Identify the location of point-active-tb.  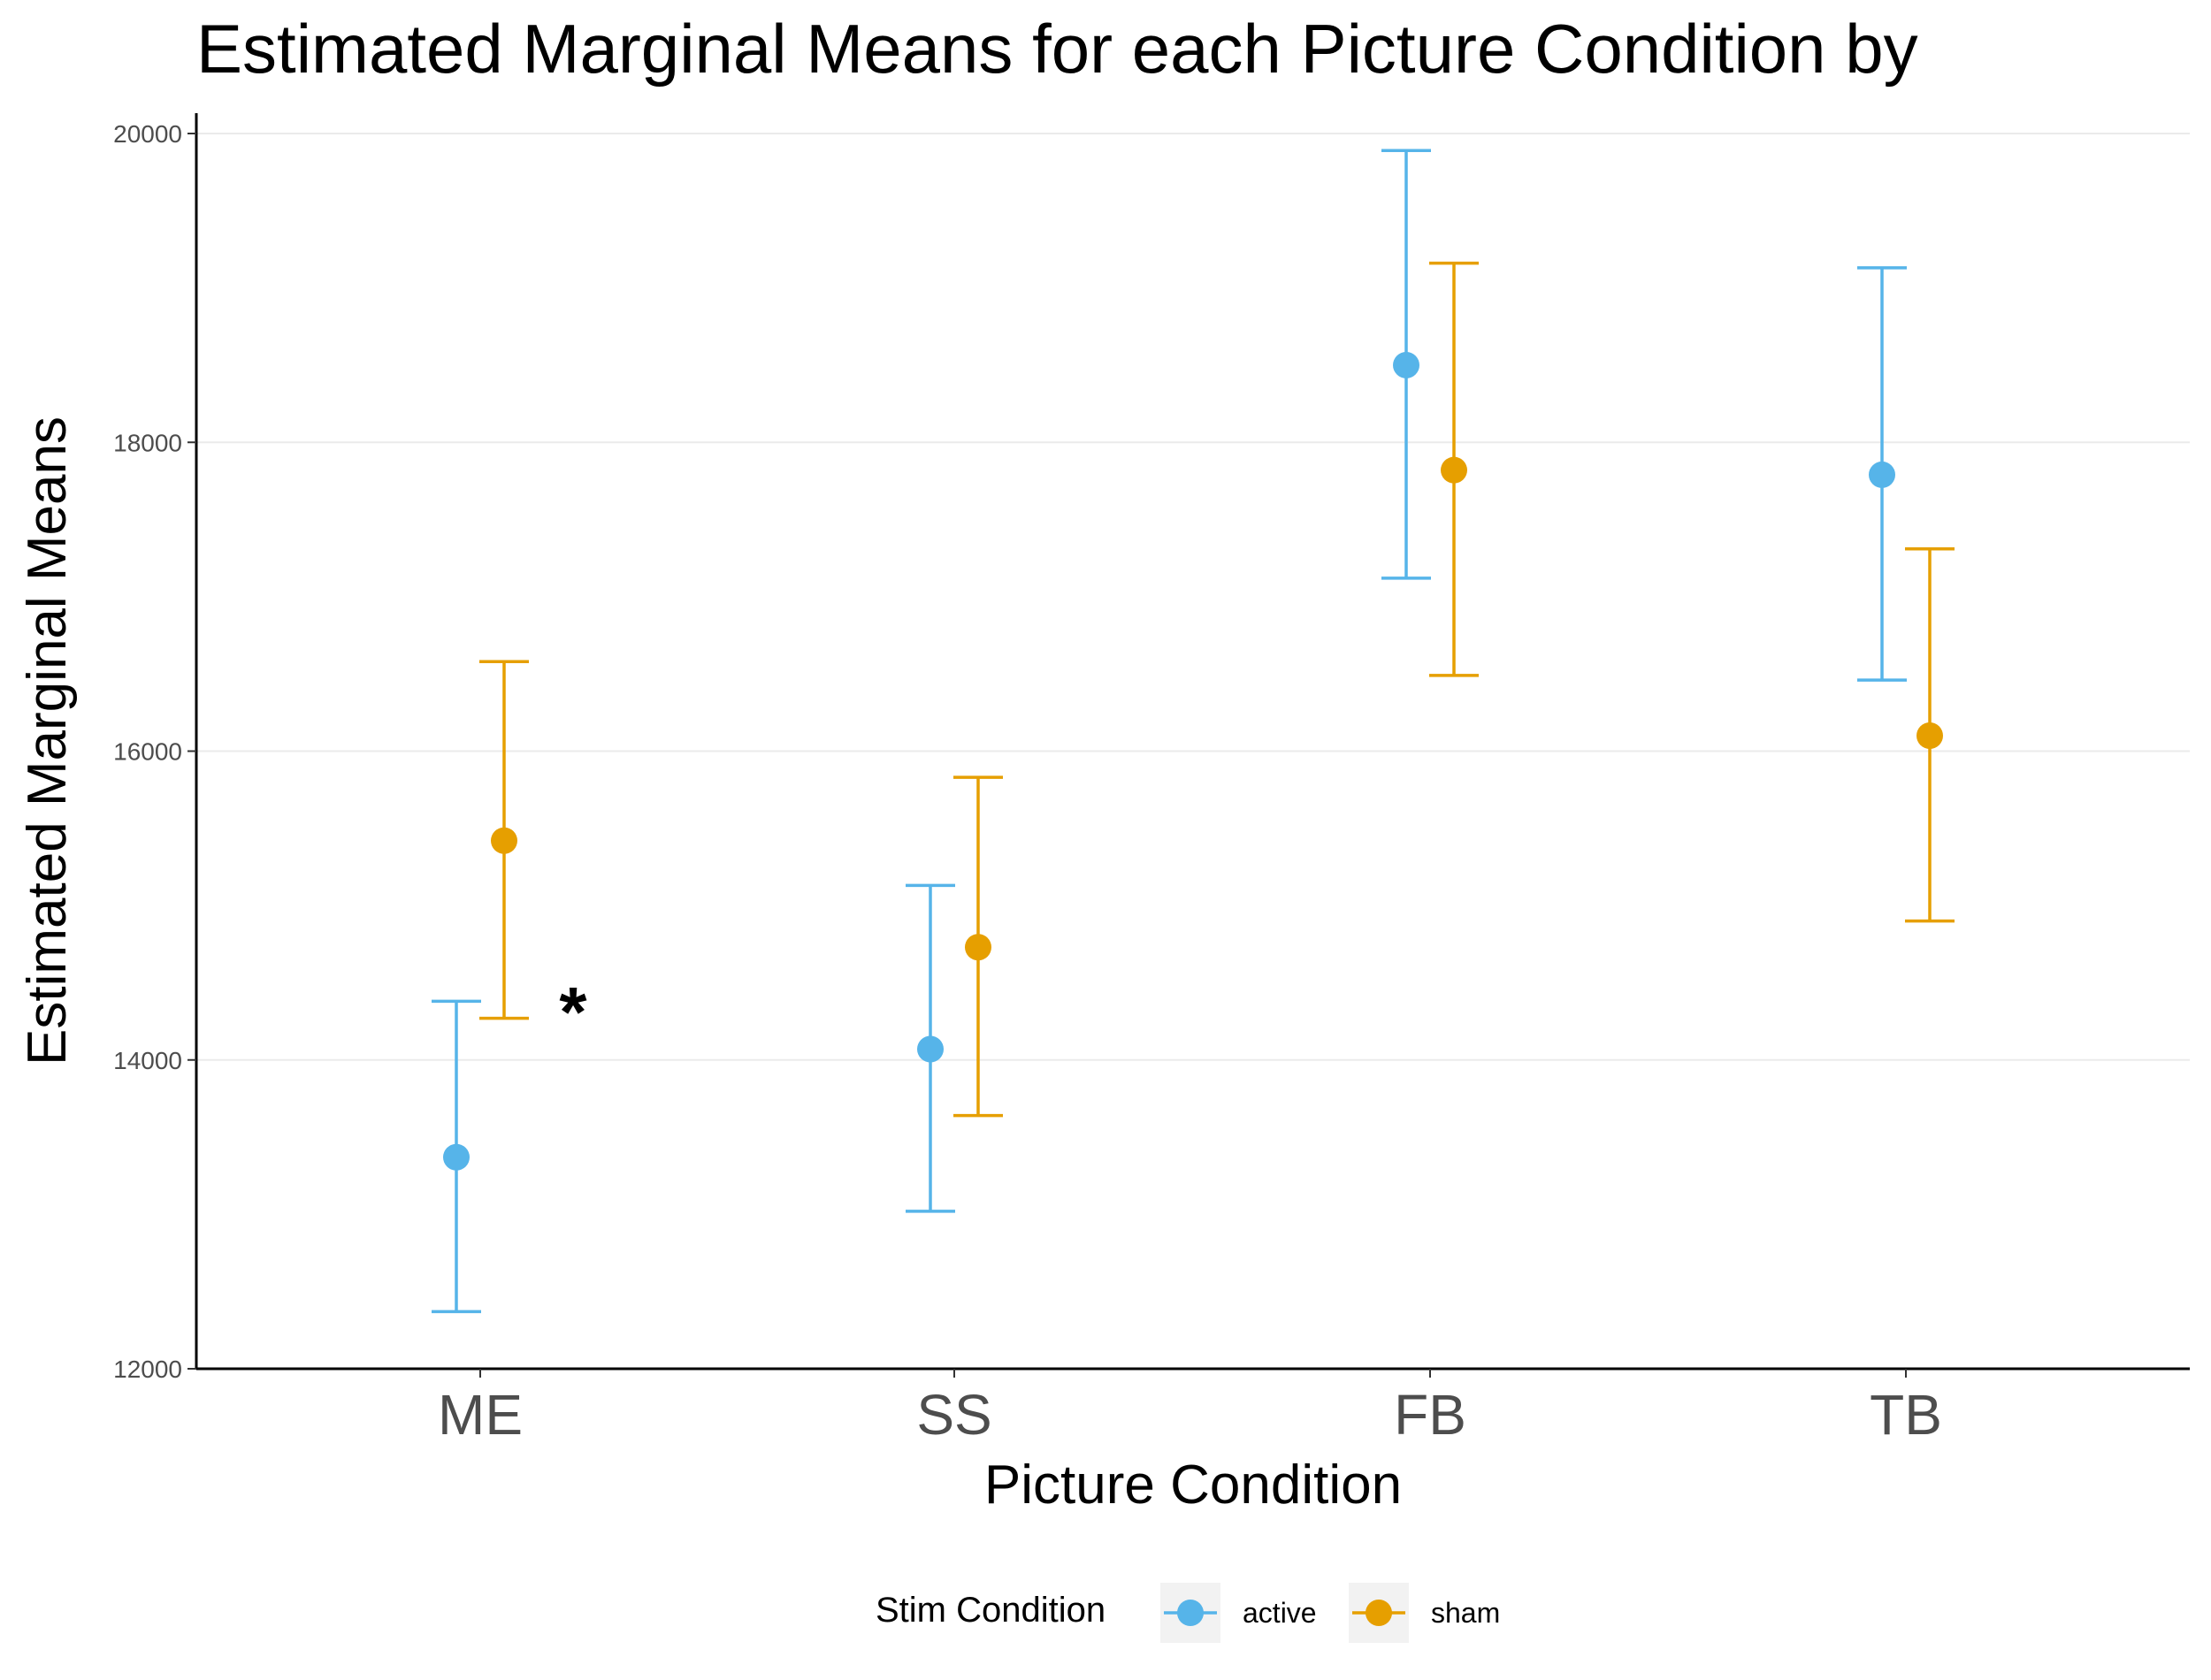
(1882, 474).